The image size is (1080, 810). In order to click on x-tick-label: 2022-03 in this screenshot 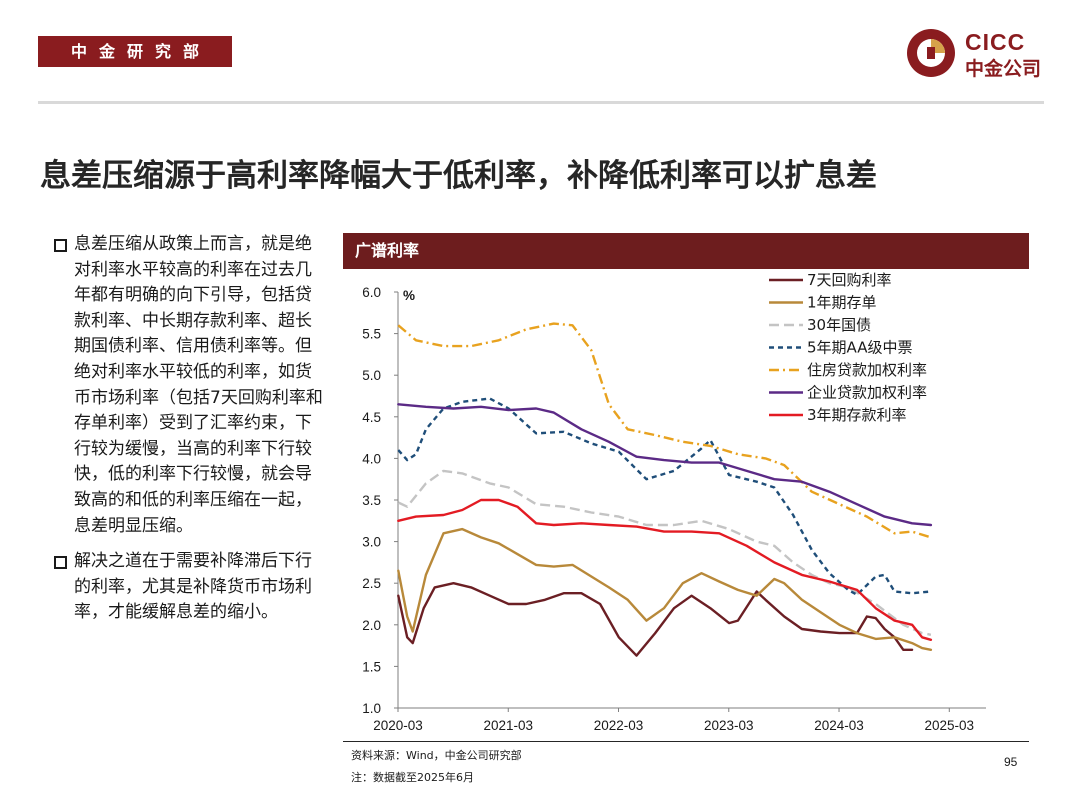, I will do `click(619, 725)`.